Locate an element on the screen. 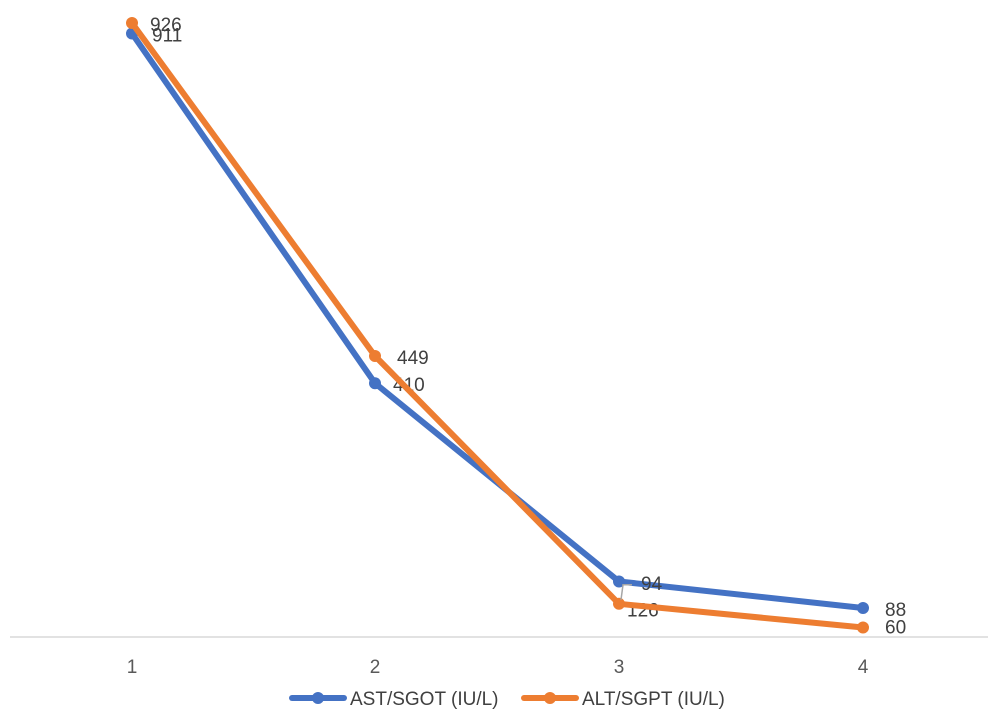 The image size is (1000, 725). legend-item: AST/SGOT (IU/L) is located at coordinates (394, 699).